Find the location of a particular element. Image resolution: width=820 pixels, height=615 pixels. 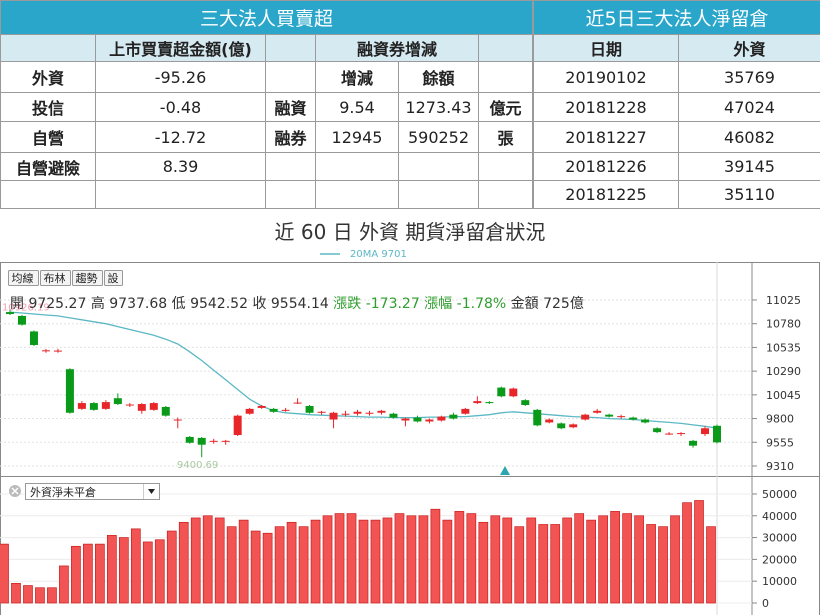

table-row: 上市買賣超金額(億) 融資券增減 is located at coordinates (267, 48).